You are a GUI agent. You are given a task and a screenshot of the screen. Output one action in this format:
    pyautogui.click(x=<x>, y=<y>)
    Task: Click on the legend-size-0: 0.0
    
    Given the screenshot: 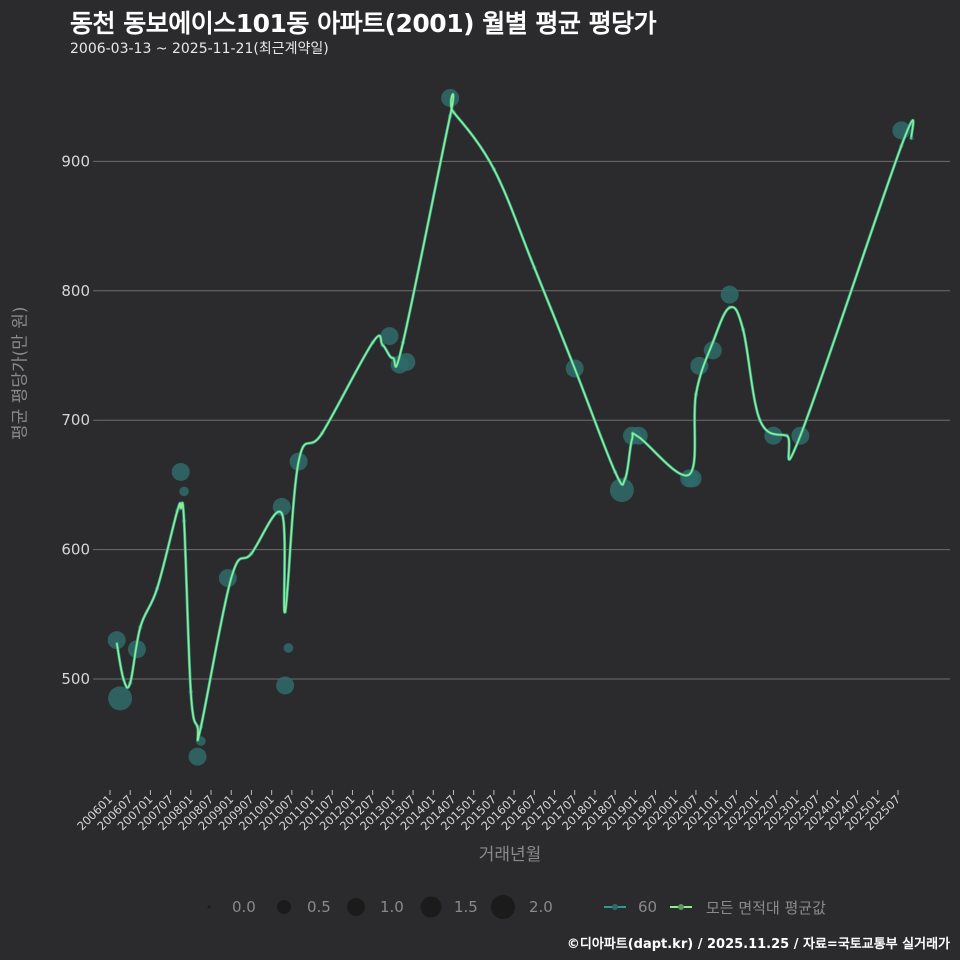 What is the action you would take?
    pyautogui.click(x=228, y=907)
    